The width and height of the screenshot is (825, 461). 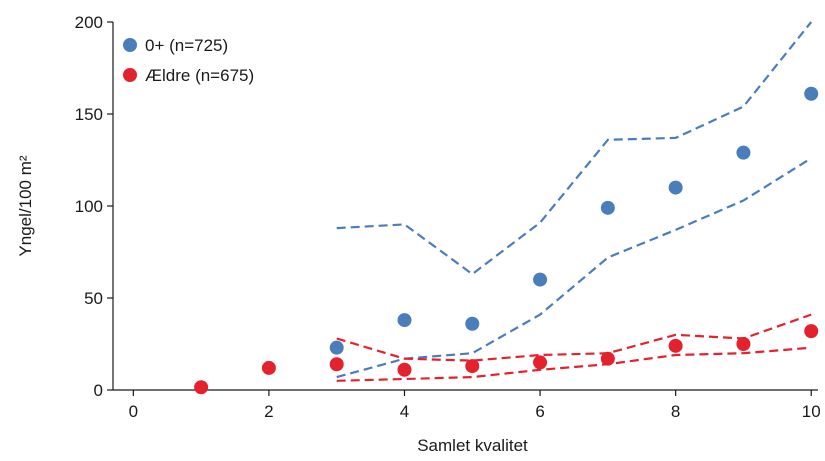 What do you see at coordinates (574, 337) in the screenshot?
I see `series-1-upper-line` at bounding box center [574, 337].